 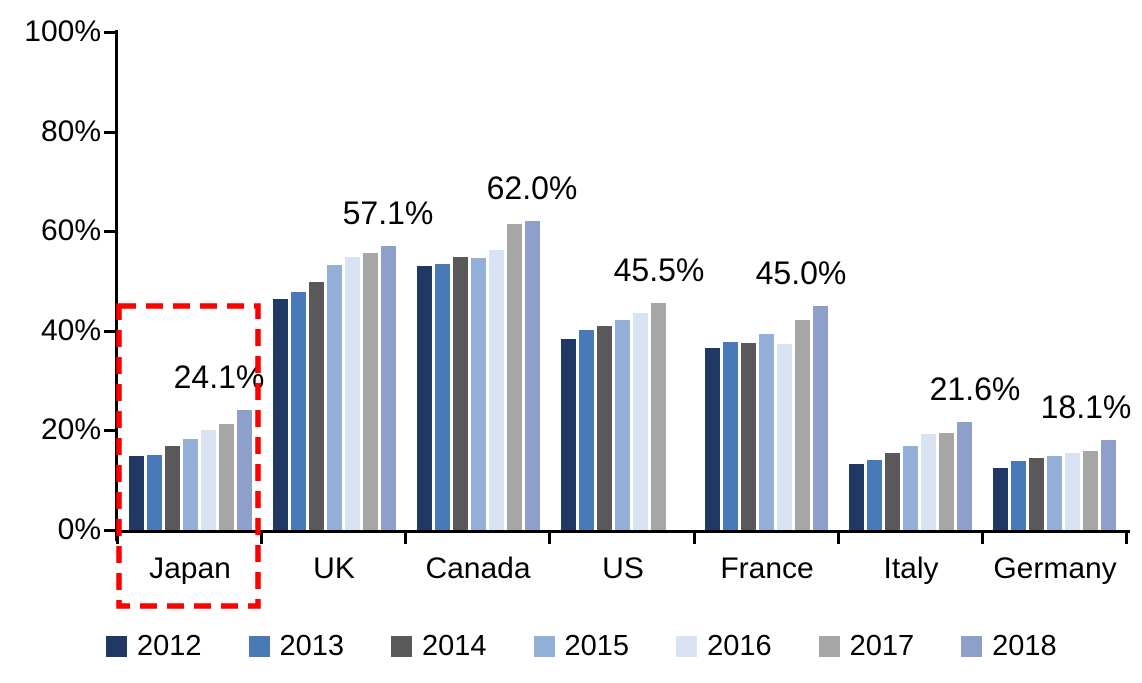 I want to click on bar-canada-2015, so click(x=478, y=394).